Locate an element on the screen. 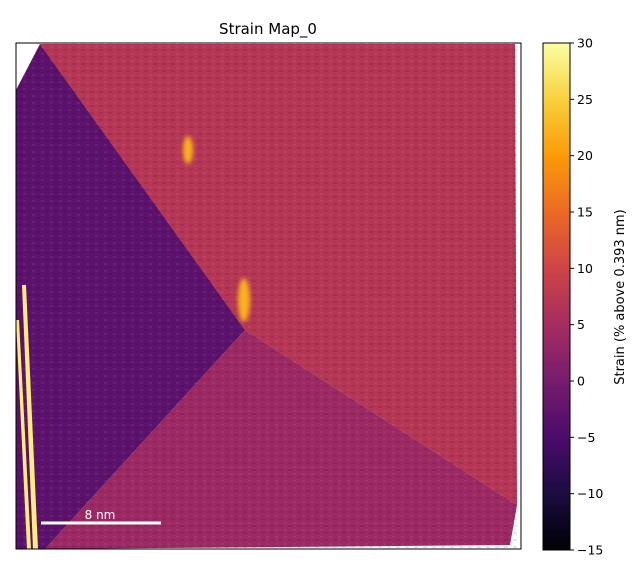  scale-bar: 8 nm is located at coordinates (101, 516).